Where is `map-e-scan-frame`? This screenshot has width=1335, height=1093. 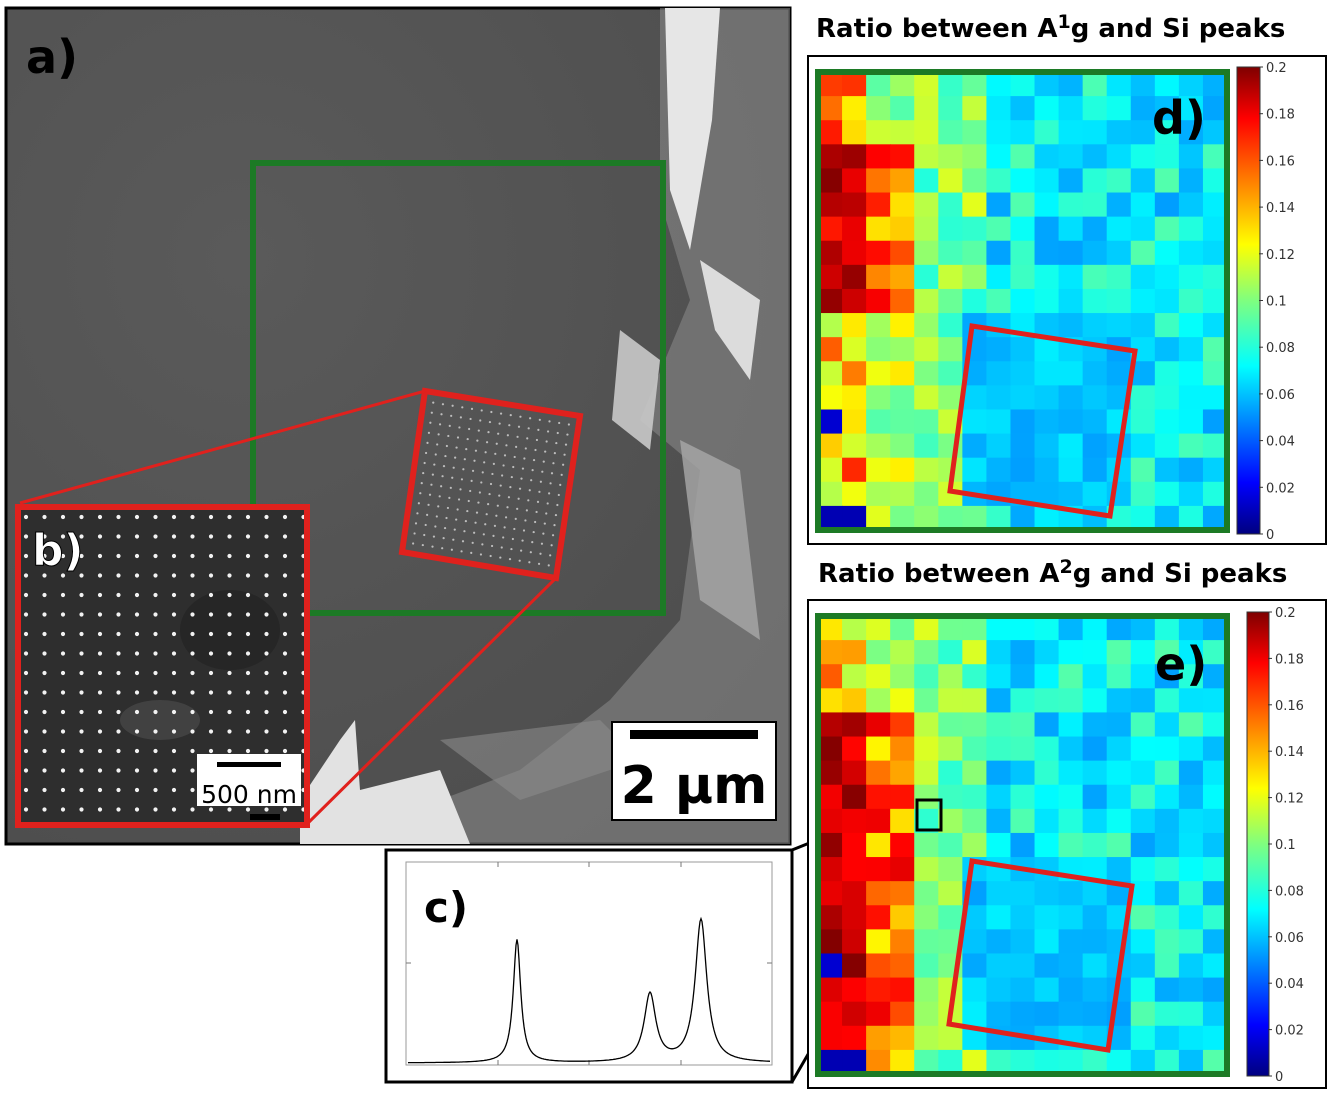
map-e-scan-frame is located at coordinates (1022, 845).